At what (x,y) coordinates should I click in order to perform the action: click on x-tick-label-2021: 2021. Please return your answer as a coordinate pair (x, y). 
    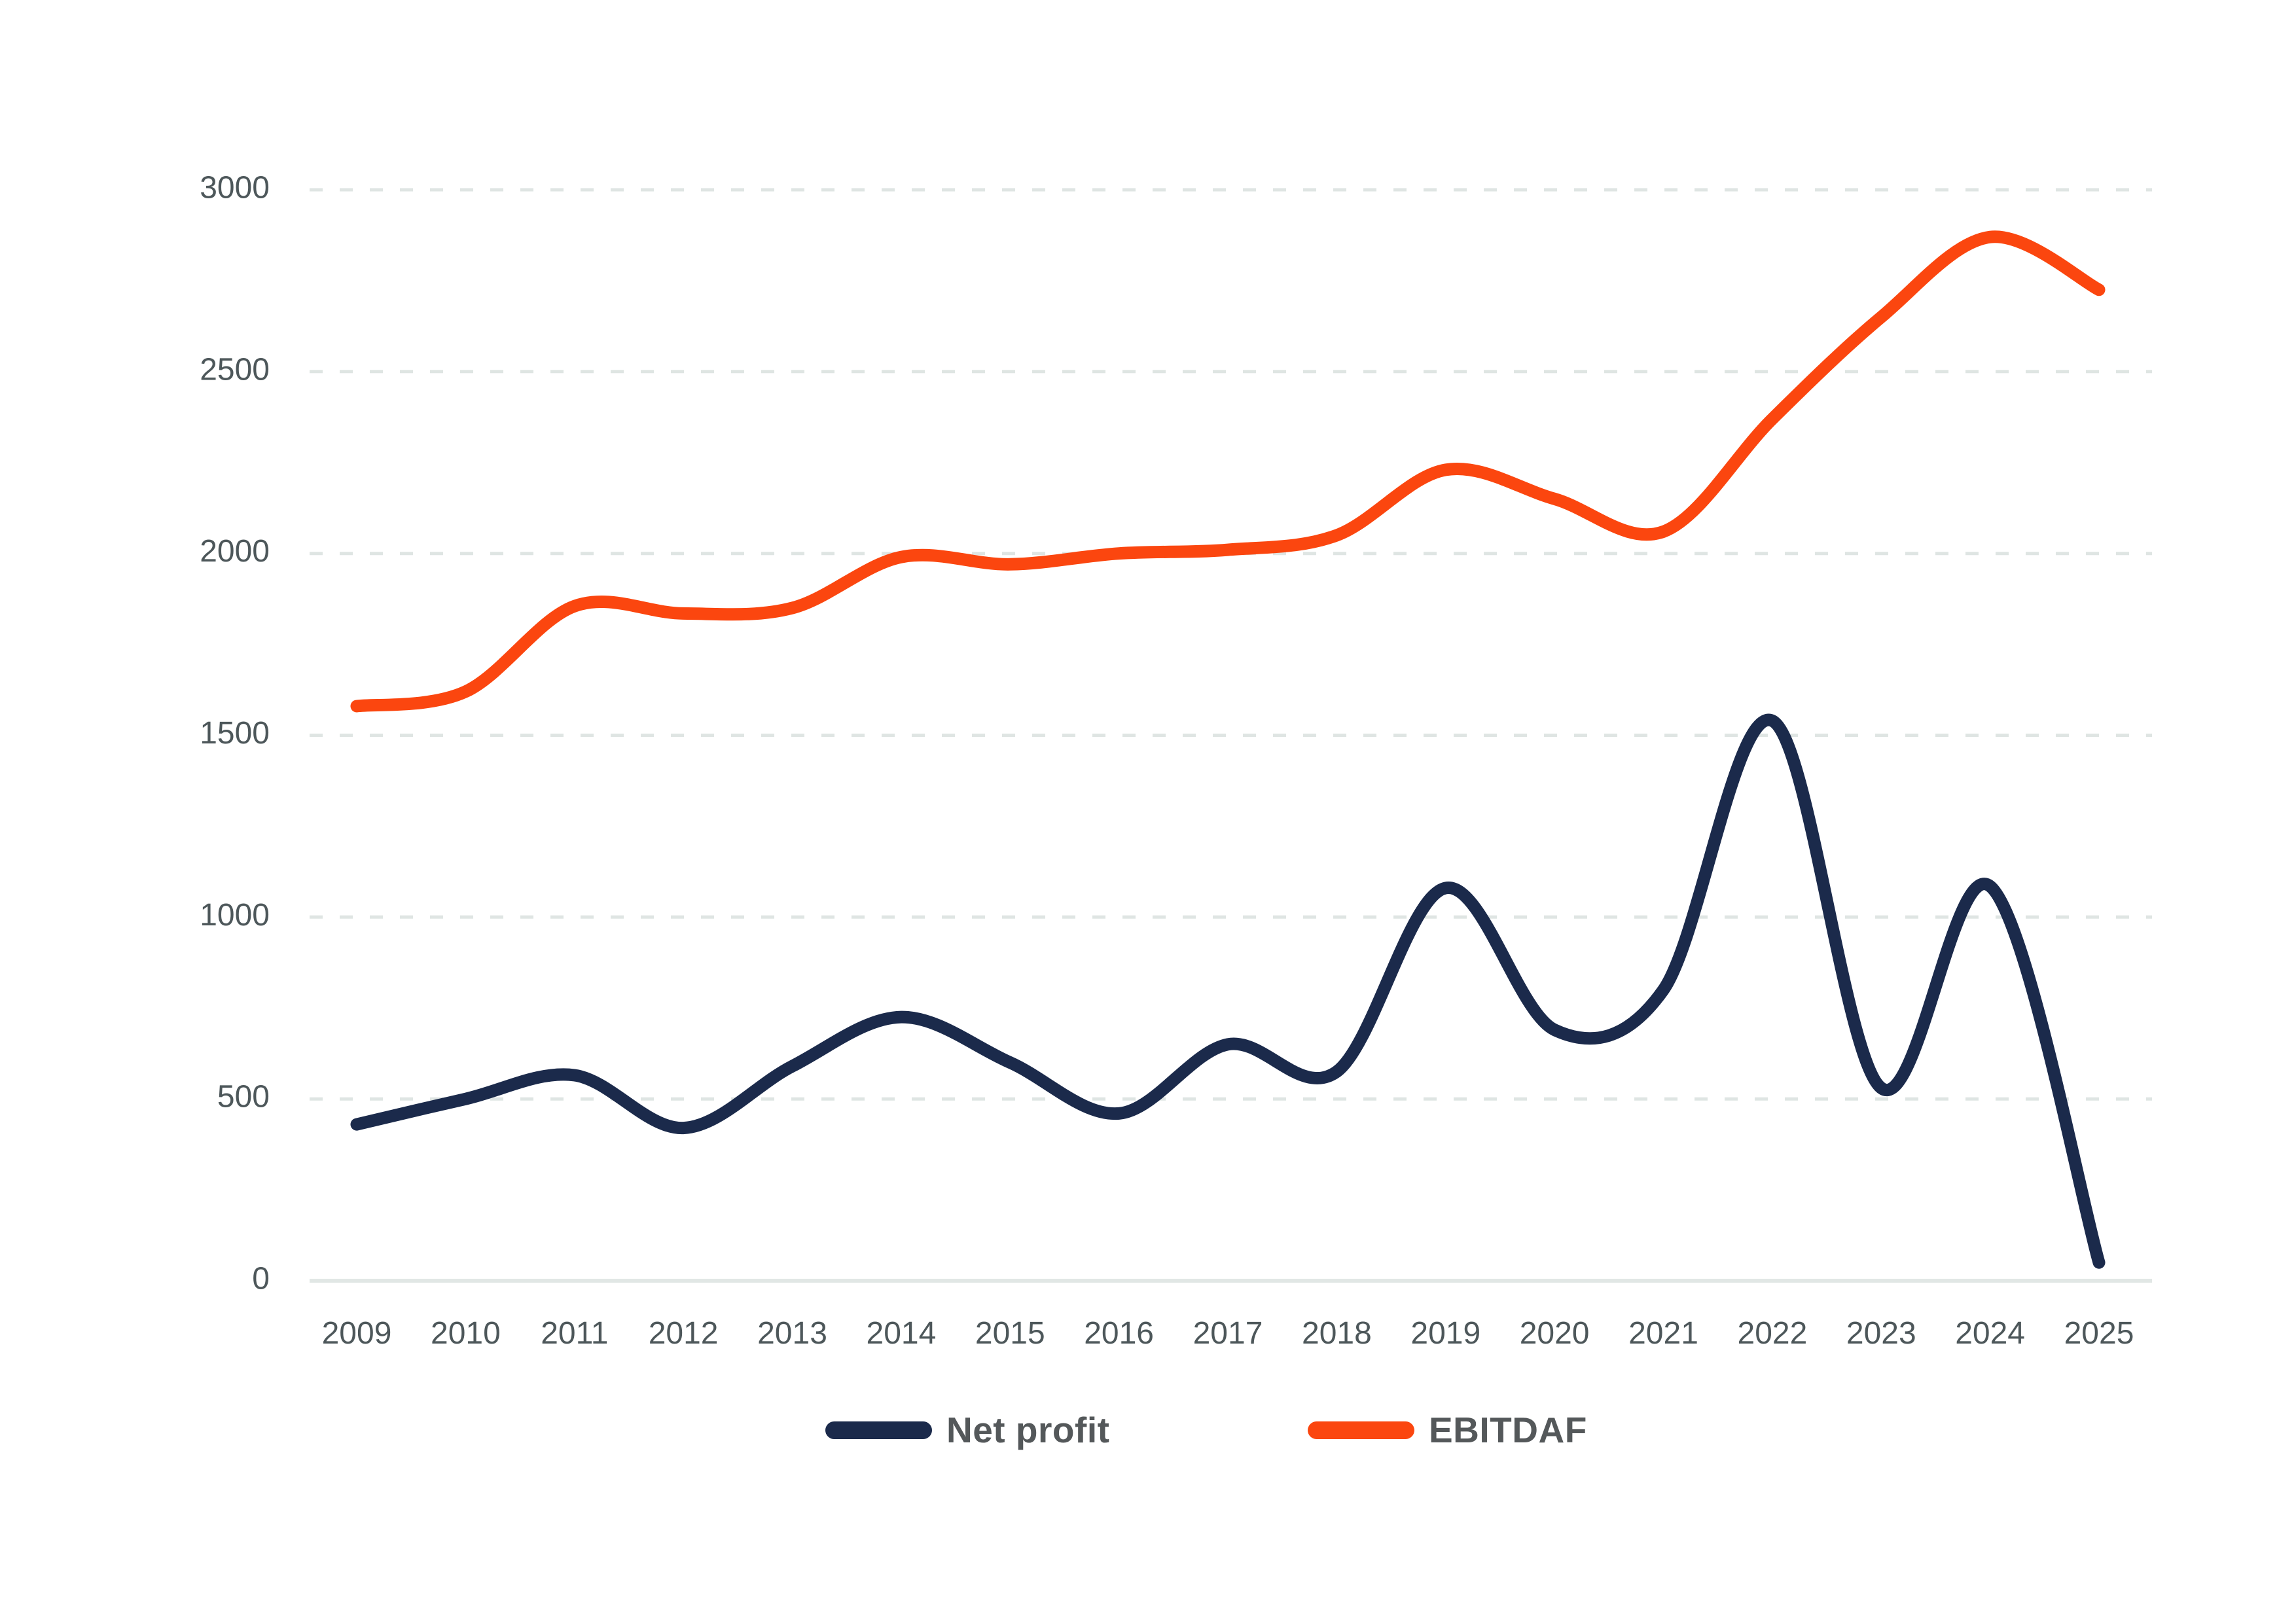
    Looking at the image, I should click on (1663, 1333).